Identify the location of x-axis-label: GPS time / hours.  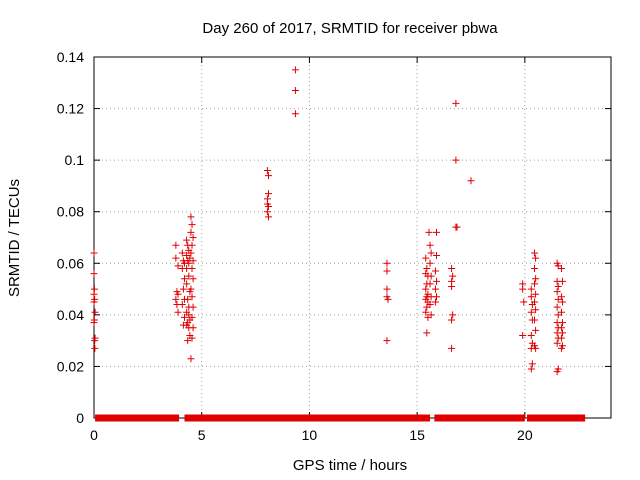
(350, 465).